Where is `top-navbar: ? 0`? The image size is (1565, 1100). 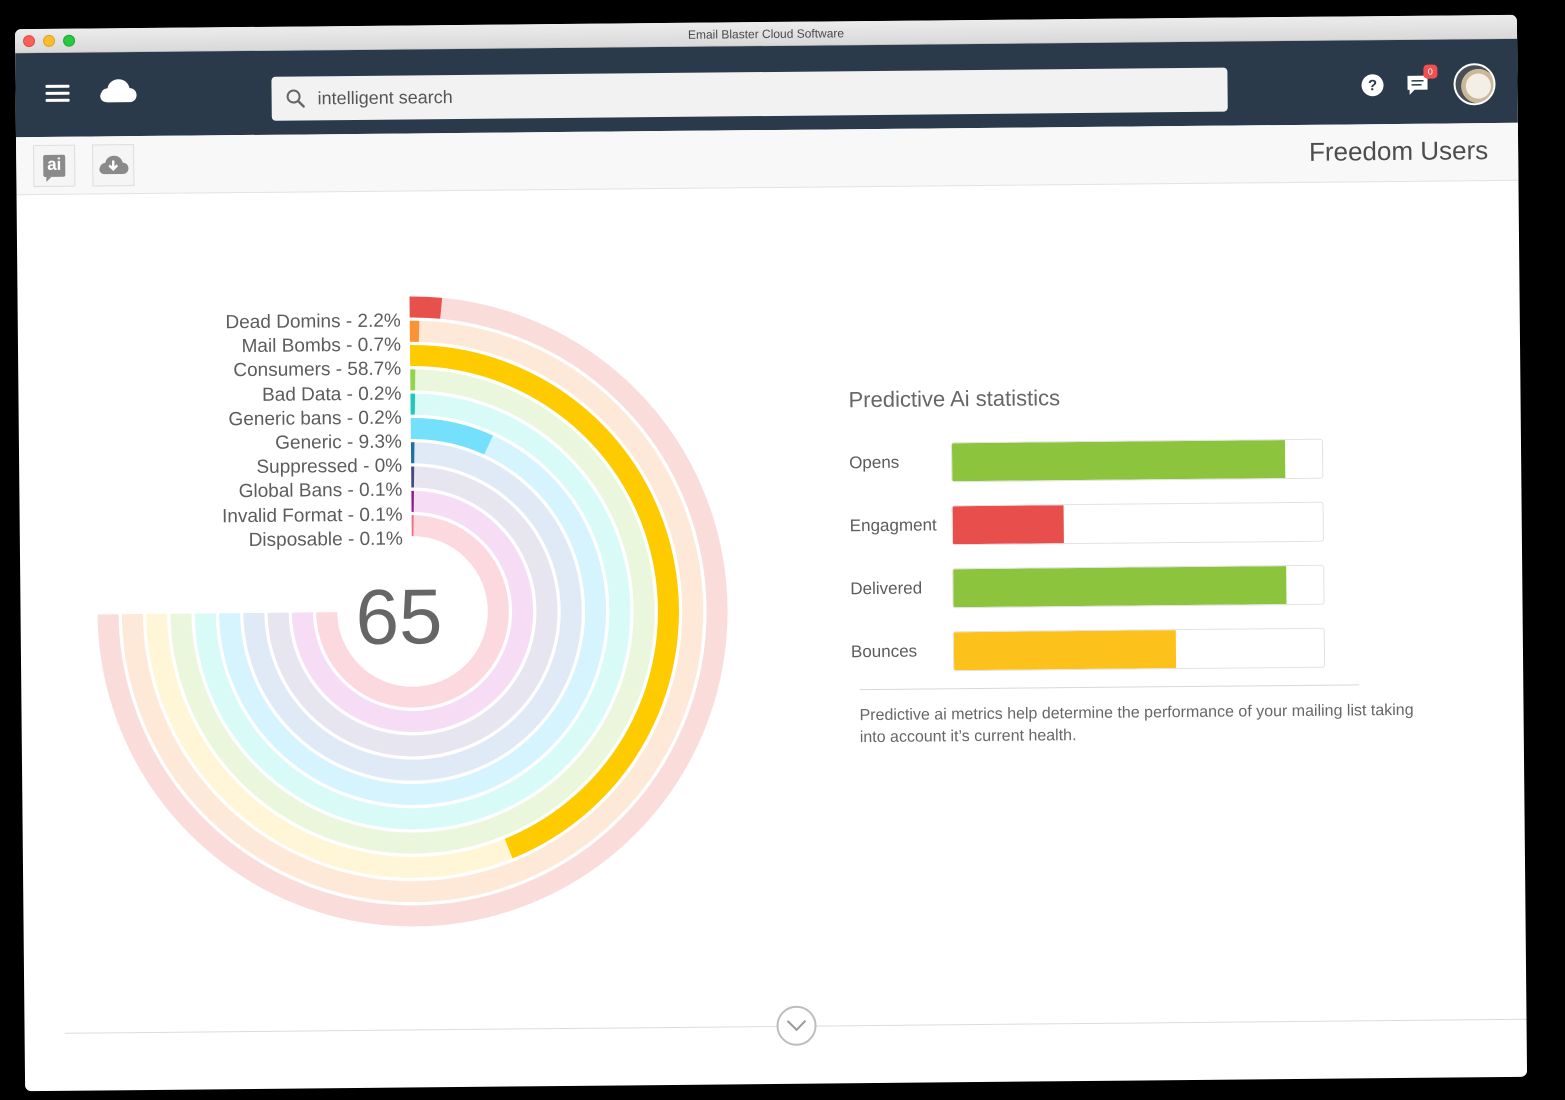
top-navbar: ? 0 is located at coordinates (766, 88).